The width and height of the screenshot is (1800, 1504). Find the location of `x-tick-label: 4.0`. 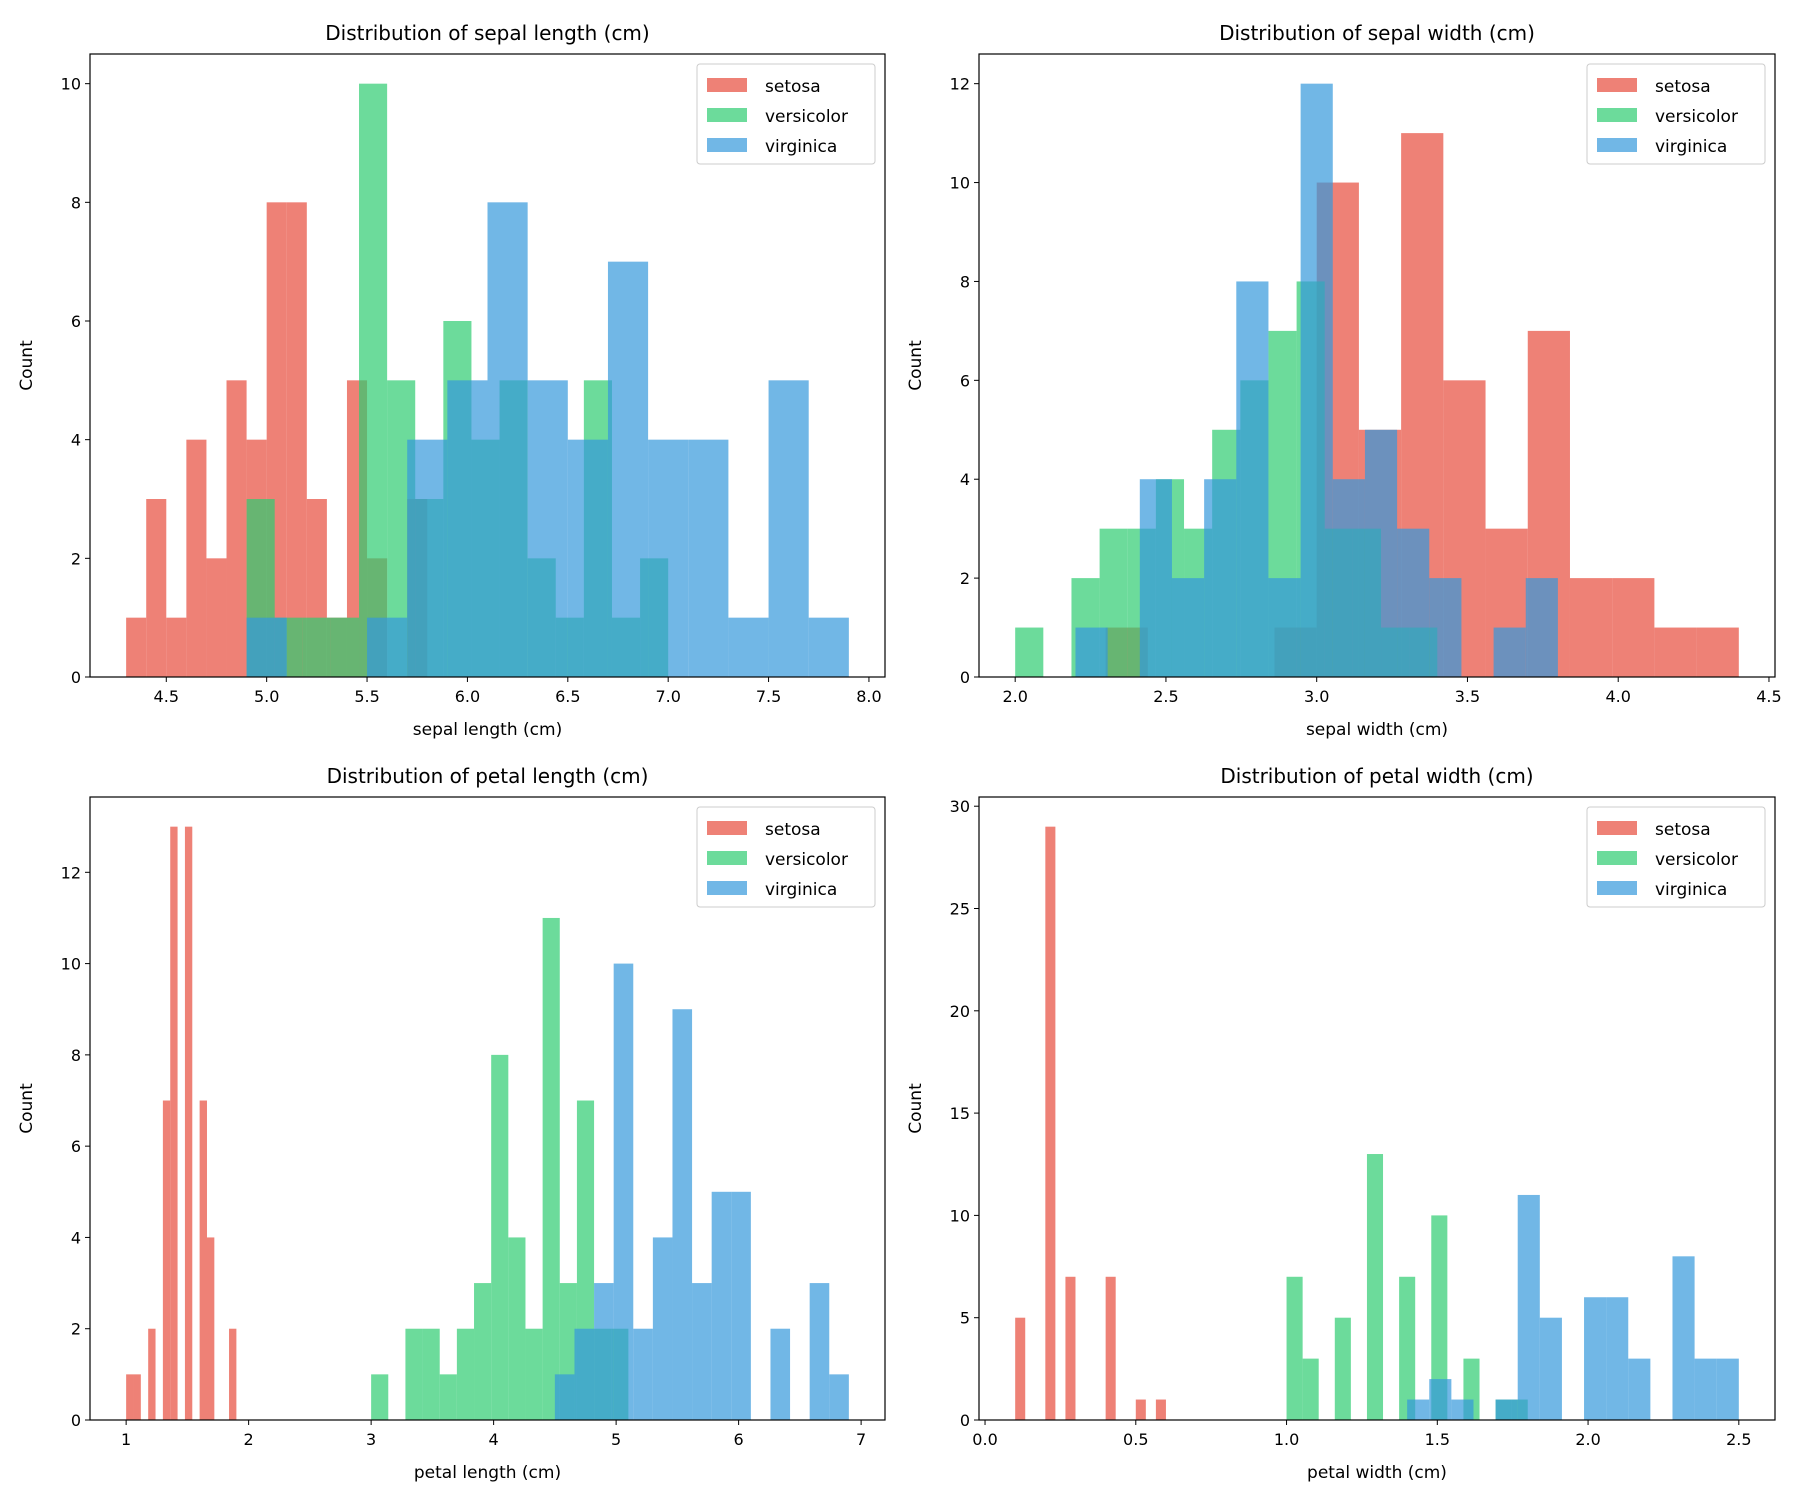

x-tick-label: 4.0 is located at coordinates (1617, 696).